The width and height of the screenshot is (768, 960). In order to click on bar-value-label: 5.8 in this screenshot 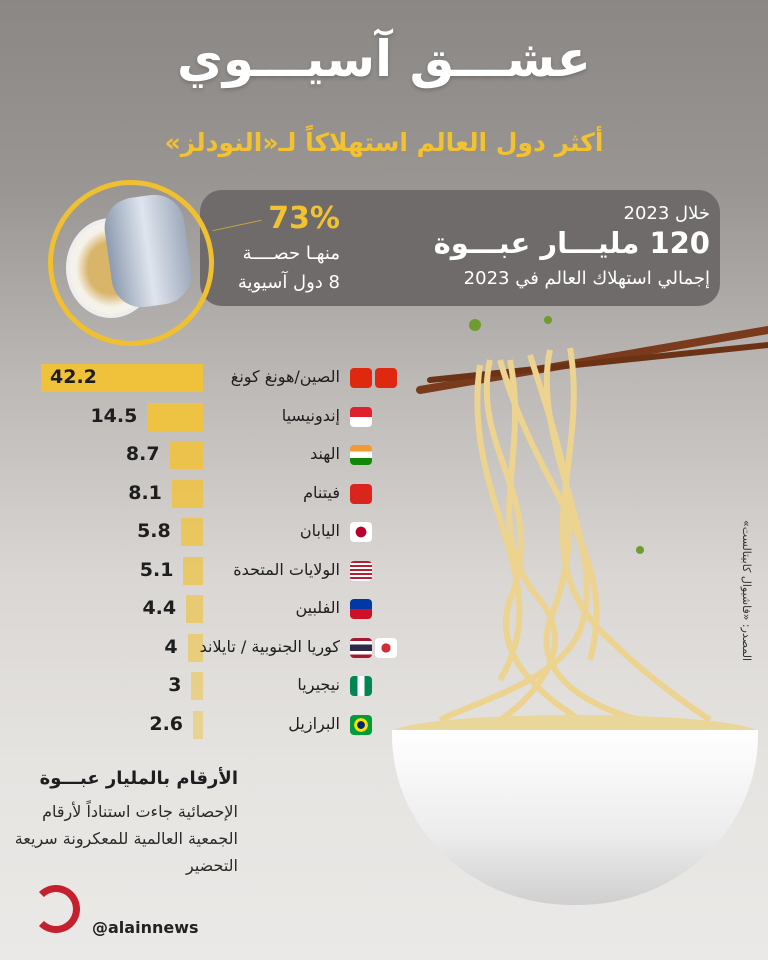, I will do `click(154, 531)`.